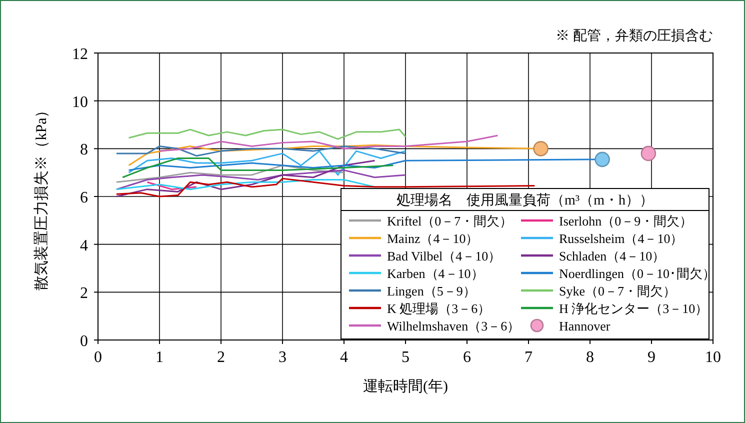 The width and height of the screenshot is (745, 423). Describe the element at coordinates (41, 196) in the screenshot. I see `y-axis-title: 散気装置圧力損失※（kPa）` at that location.